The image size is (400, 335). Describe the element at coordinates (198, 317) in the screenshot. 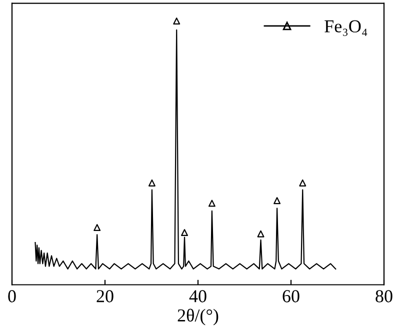

I see `x-axis-title: 2θ/(°)` at that location.